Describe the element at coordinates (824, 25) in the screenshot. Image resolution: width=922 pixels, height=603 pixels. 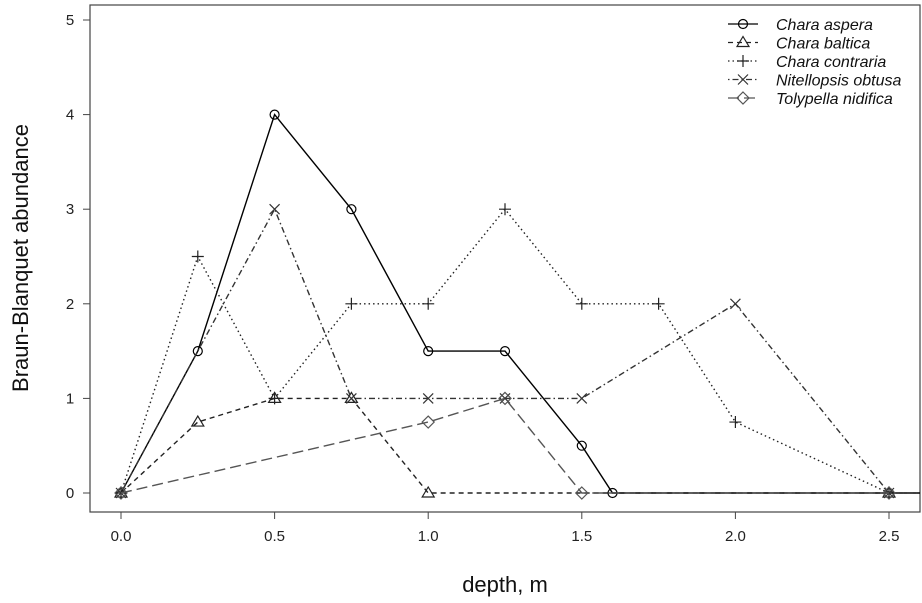
I see `legend-label: Chara aspera` at that location.